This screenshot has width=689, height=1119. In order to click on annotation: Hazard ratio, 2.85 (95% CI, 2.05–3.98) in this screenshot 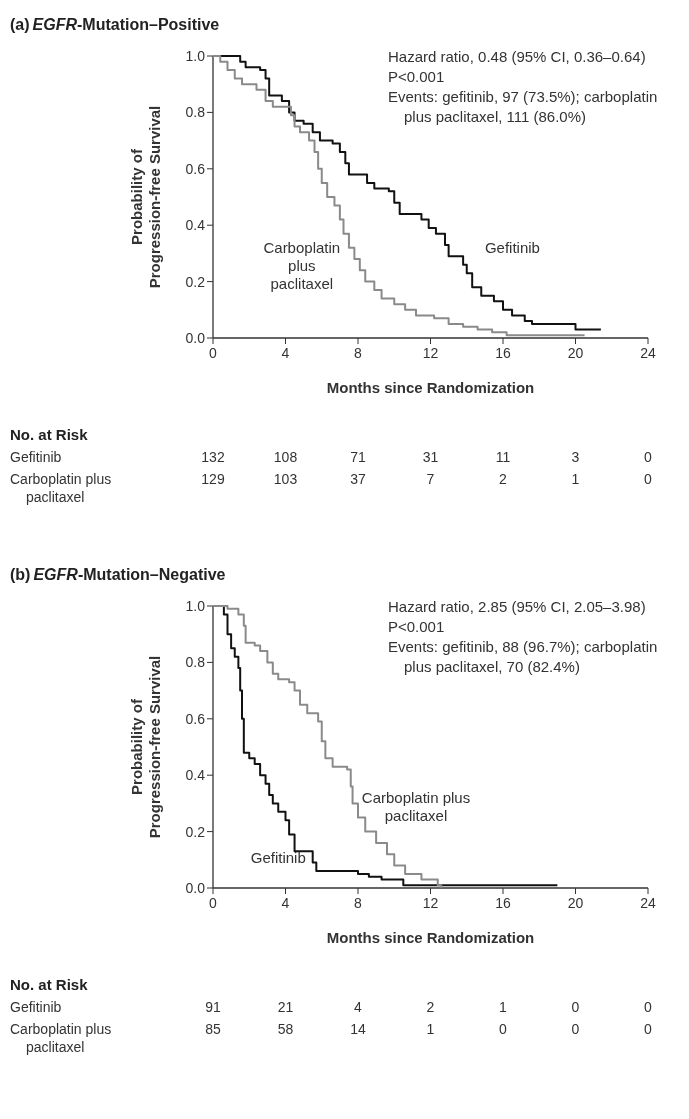, I will do `click(517, 606)`.